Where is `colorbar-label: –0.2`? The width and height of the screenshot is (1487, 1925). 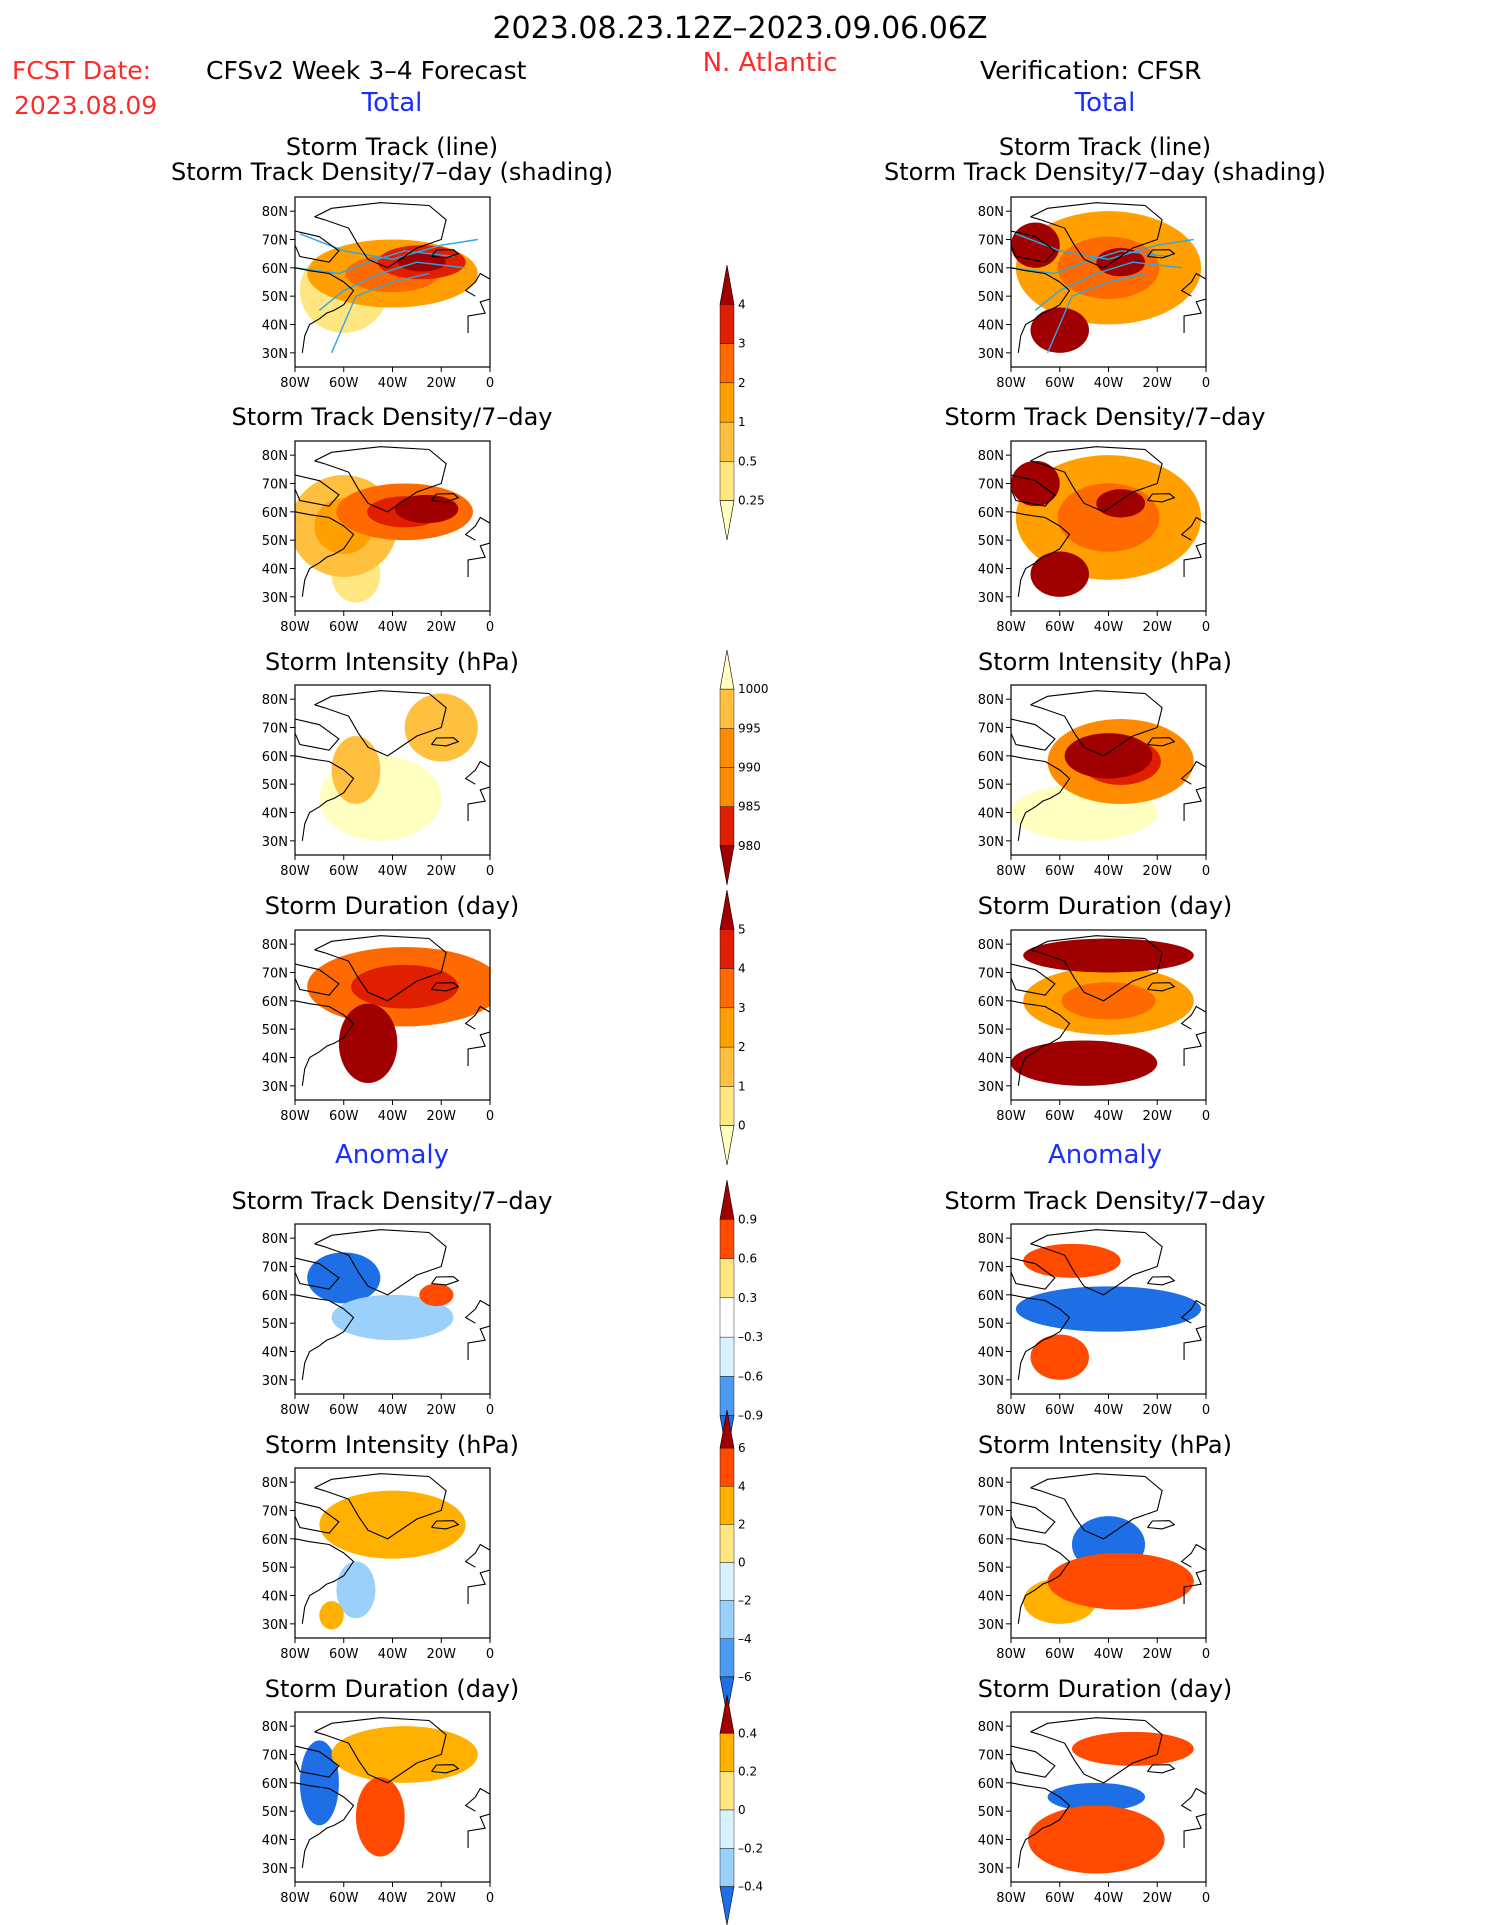
colorbar-label: –0.2 is located at coordinates (750, 1848).